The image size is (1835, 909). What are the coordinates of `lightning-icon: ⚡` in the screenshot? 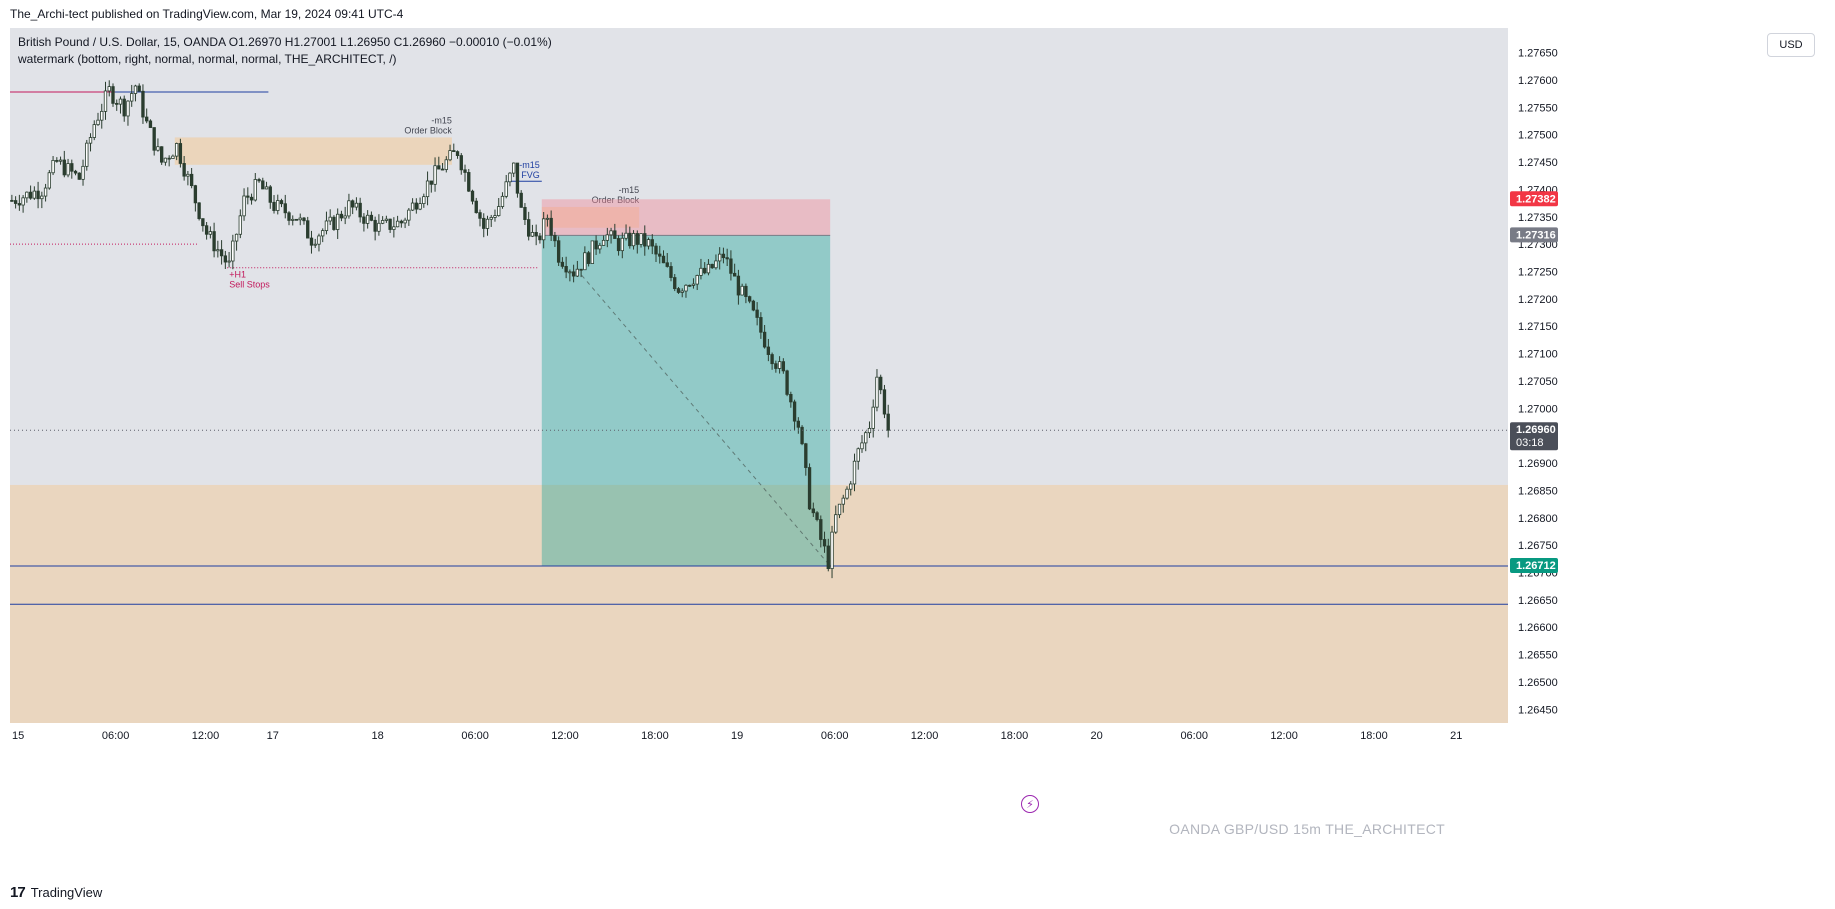 It's located at (1030, 804).